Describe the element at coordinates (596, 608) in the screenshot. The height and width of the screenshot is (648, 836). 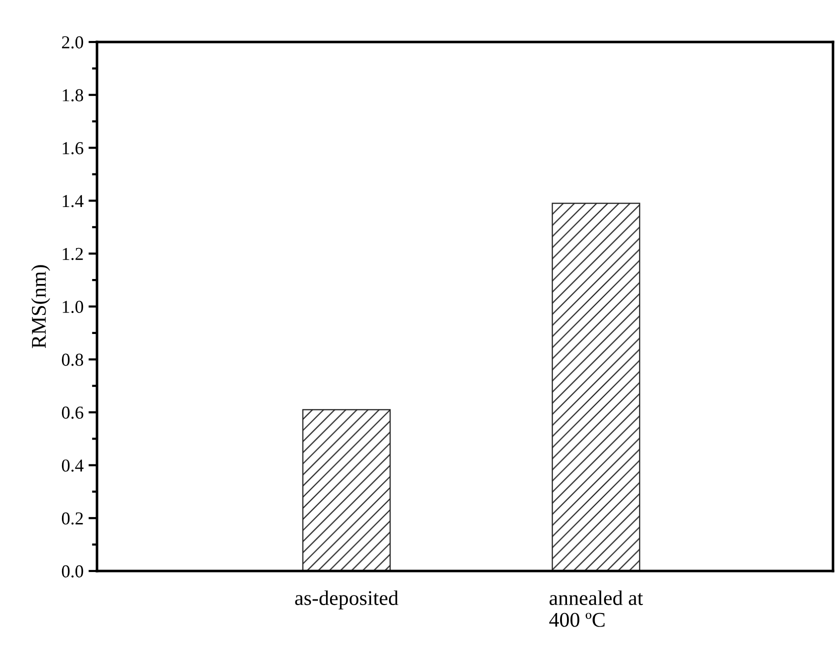
I see `x-tick-label: annealed at 400 ºC` at that location.